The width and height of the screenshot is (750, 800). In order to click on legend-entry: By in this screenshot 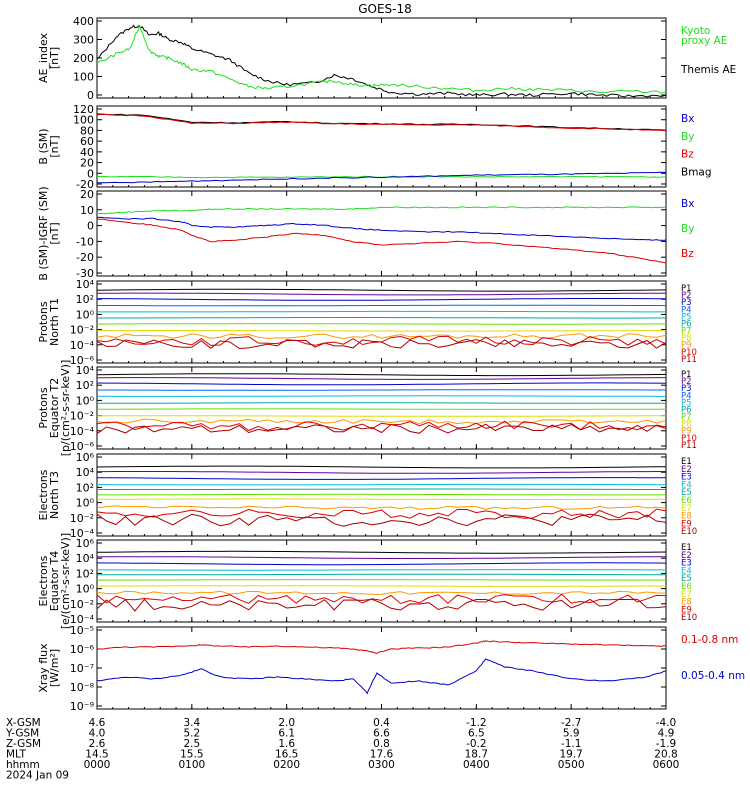, I will do `click(687, 229)`.